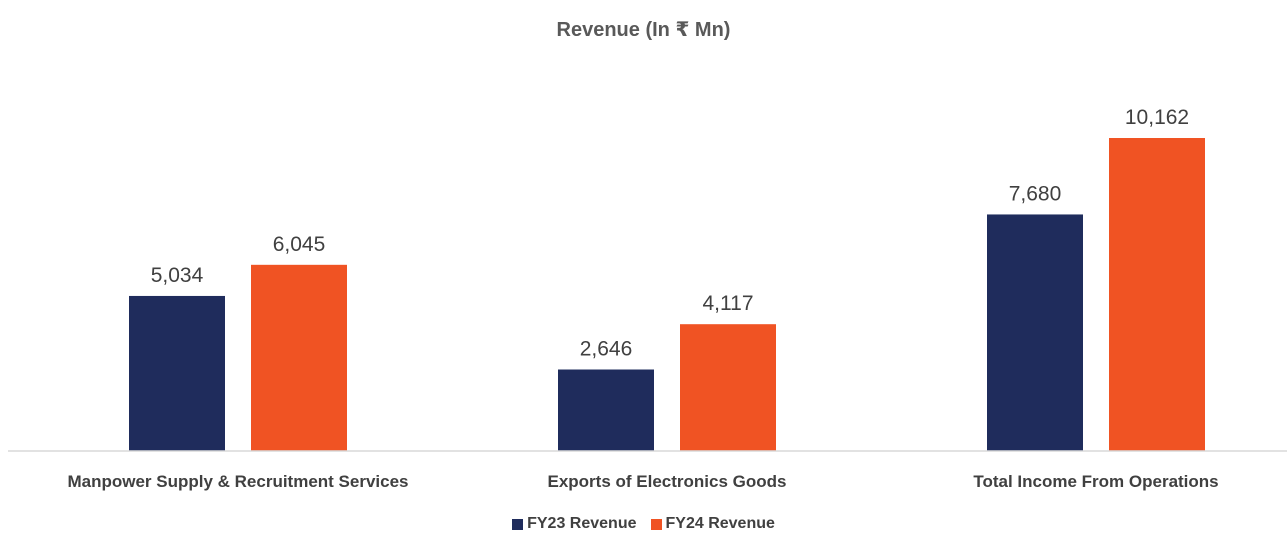 The image size is (1287, 537). Describe the element at coordinates (667, 481) in the screenshot. I see `category-label-1: Exports of Electronics Goods` at that location.